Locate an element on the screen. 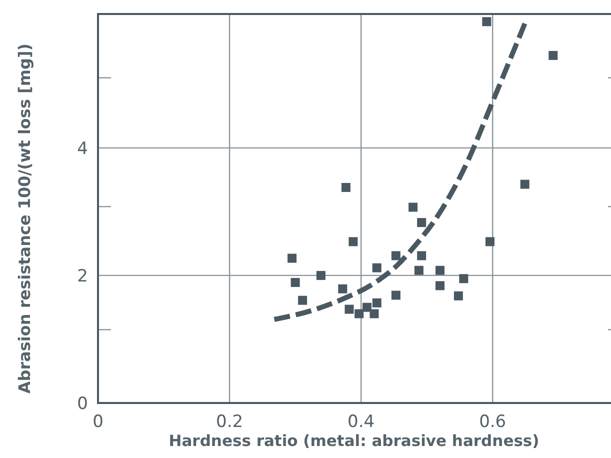 This screenshot has width=611, height=458. y-tick-label: 2 is located at coordinates (82, 276).